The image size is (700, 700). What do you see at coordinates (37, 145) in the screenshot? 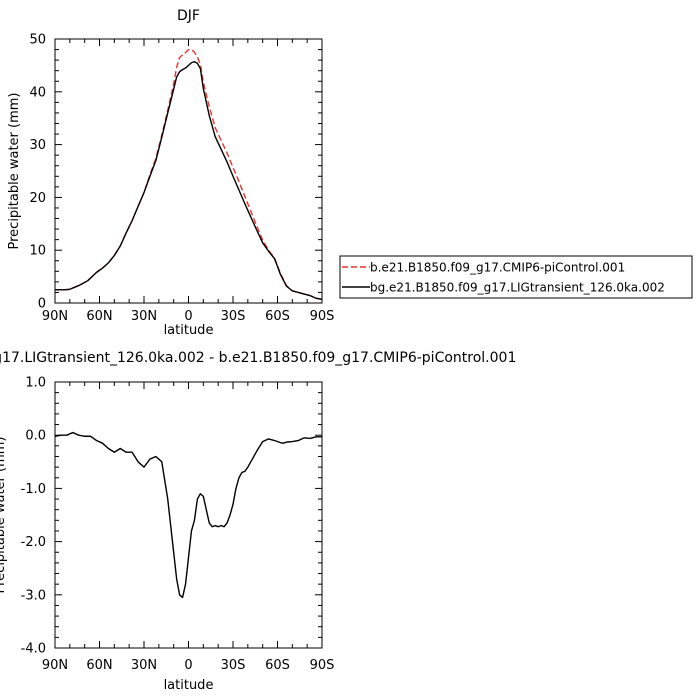
I see `y-tick-label: 30` at bounding box center [37, 145].